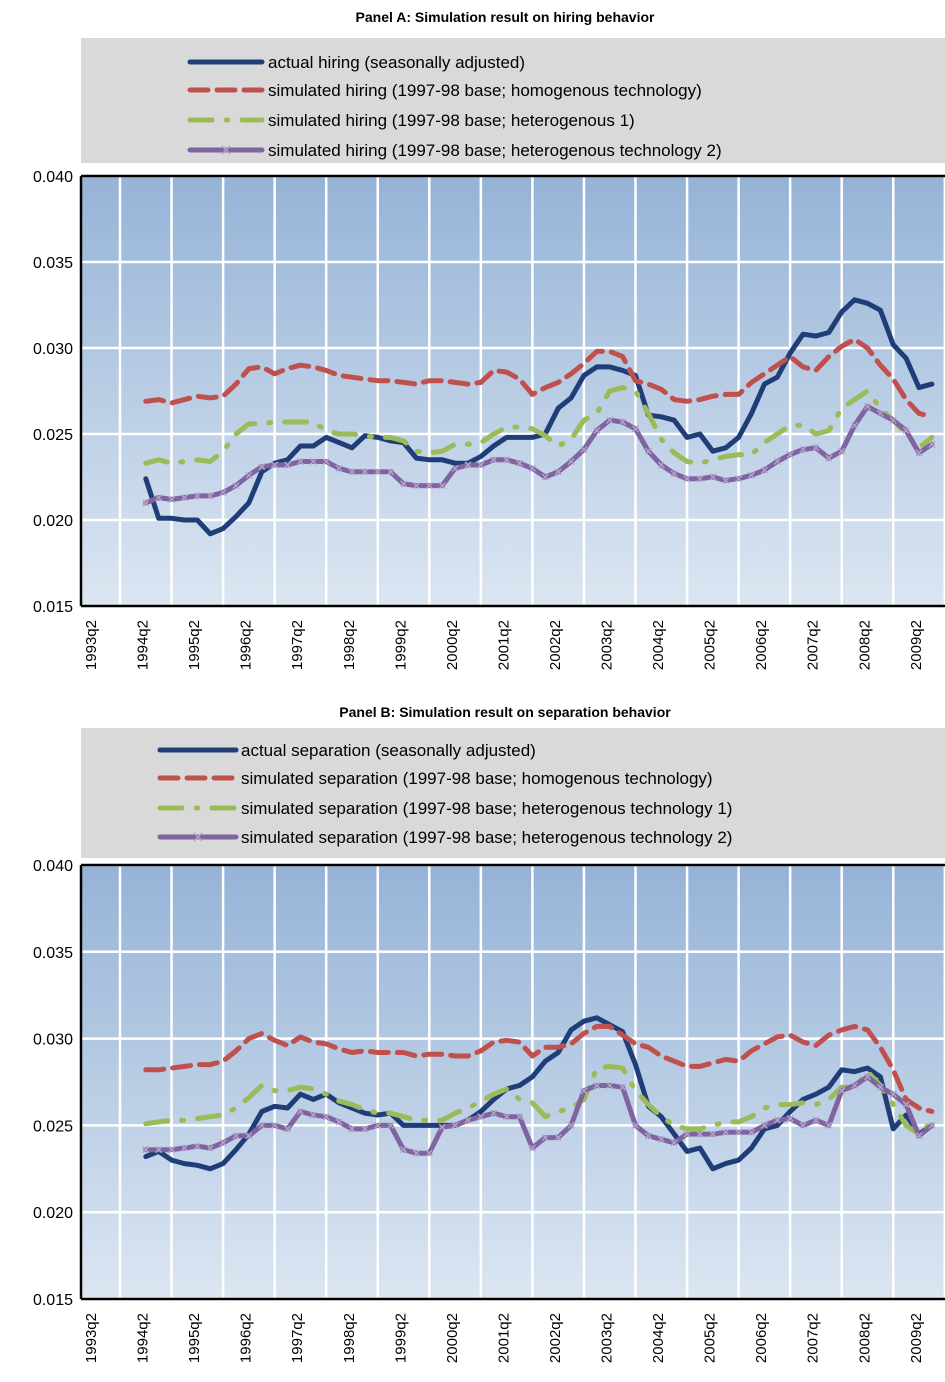 This screenshot has width=945, height=1382. Describe the element at coordinates (53, 1300) in the screenshot. I see `y-tick-label: 0.015` at that location.